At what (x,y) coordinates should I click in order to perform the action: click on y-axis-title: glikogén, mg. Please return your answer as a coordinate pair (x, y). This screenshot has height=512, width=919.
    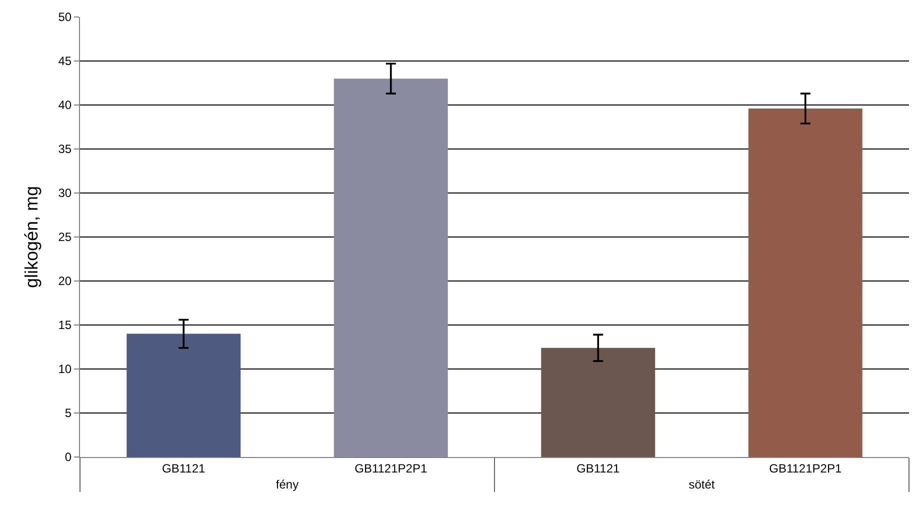
    Looking at the image, I should click on (31, 237).